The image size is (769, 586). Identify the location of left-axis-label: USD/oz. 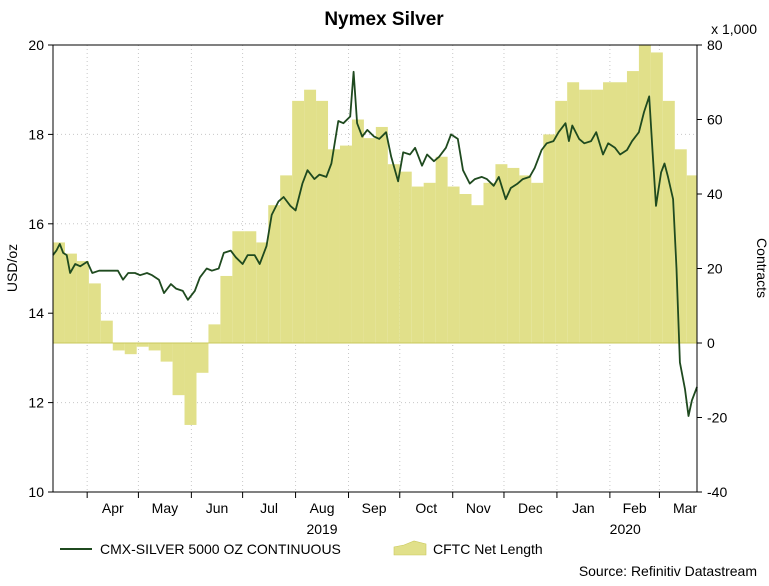
(12, 268).